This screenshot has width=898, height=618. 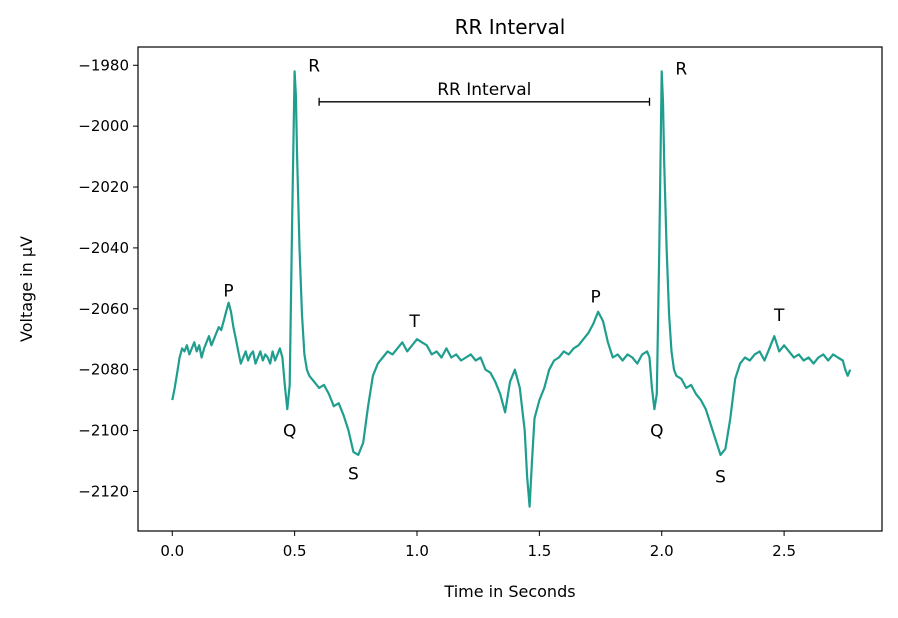 I want to click on y-tick-label: −2100, so click(x=103, y=431).